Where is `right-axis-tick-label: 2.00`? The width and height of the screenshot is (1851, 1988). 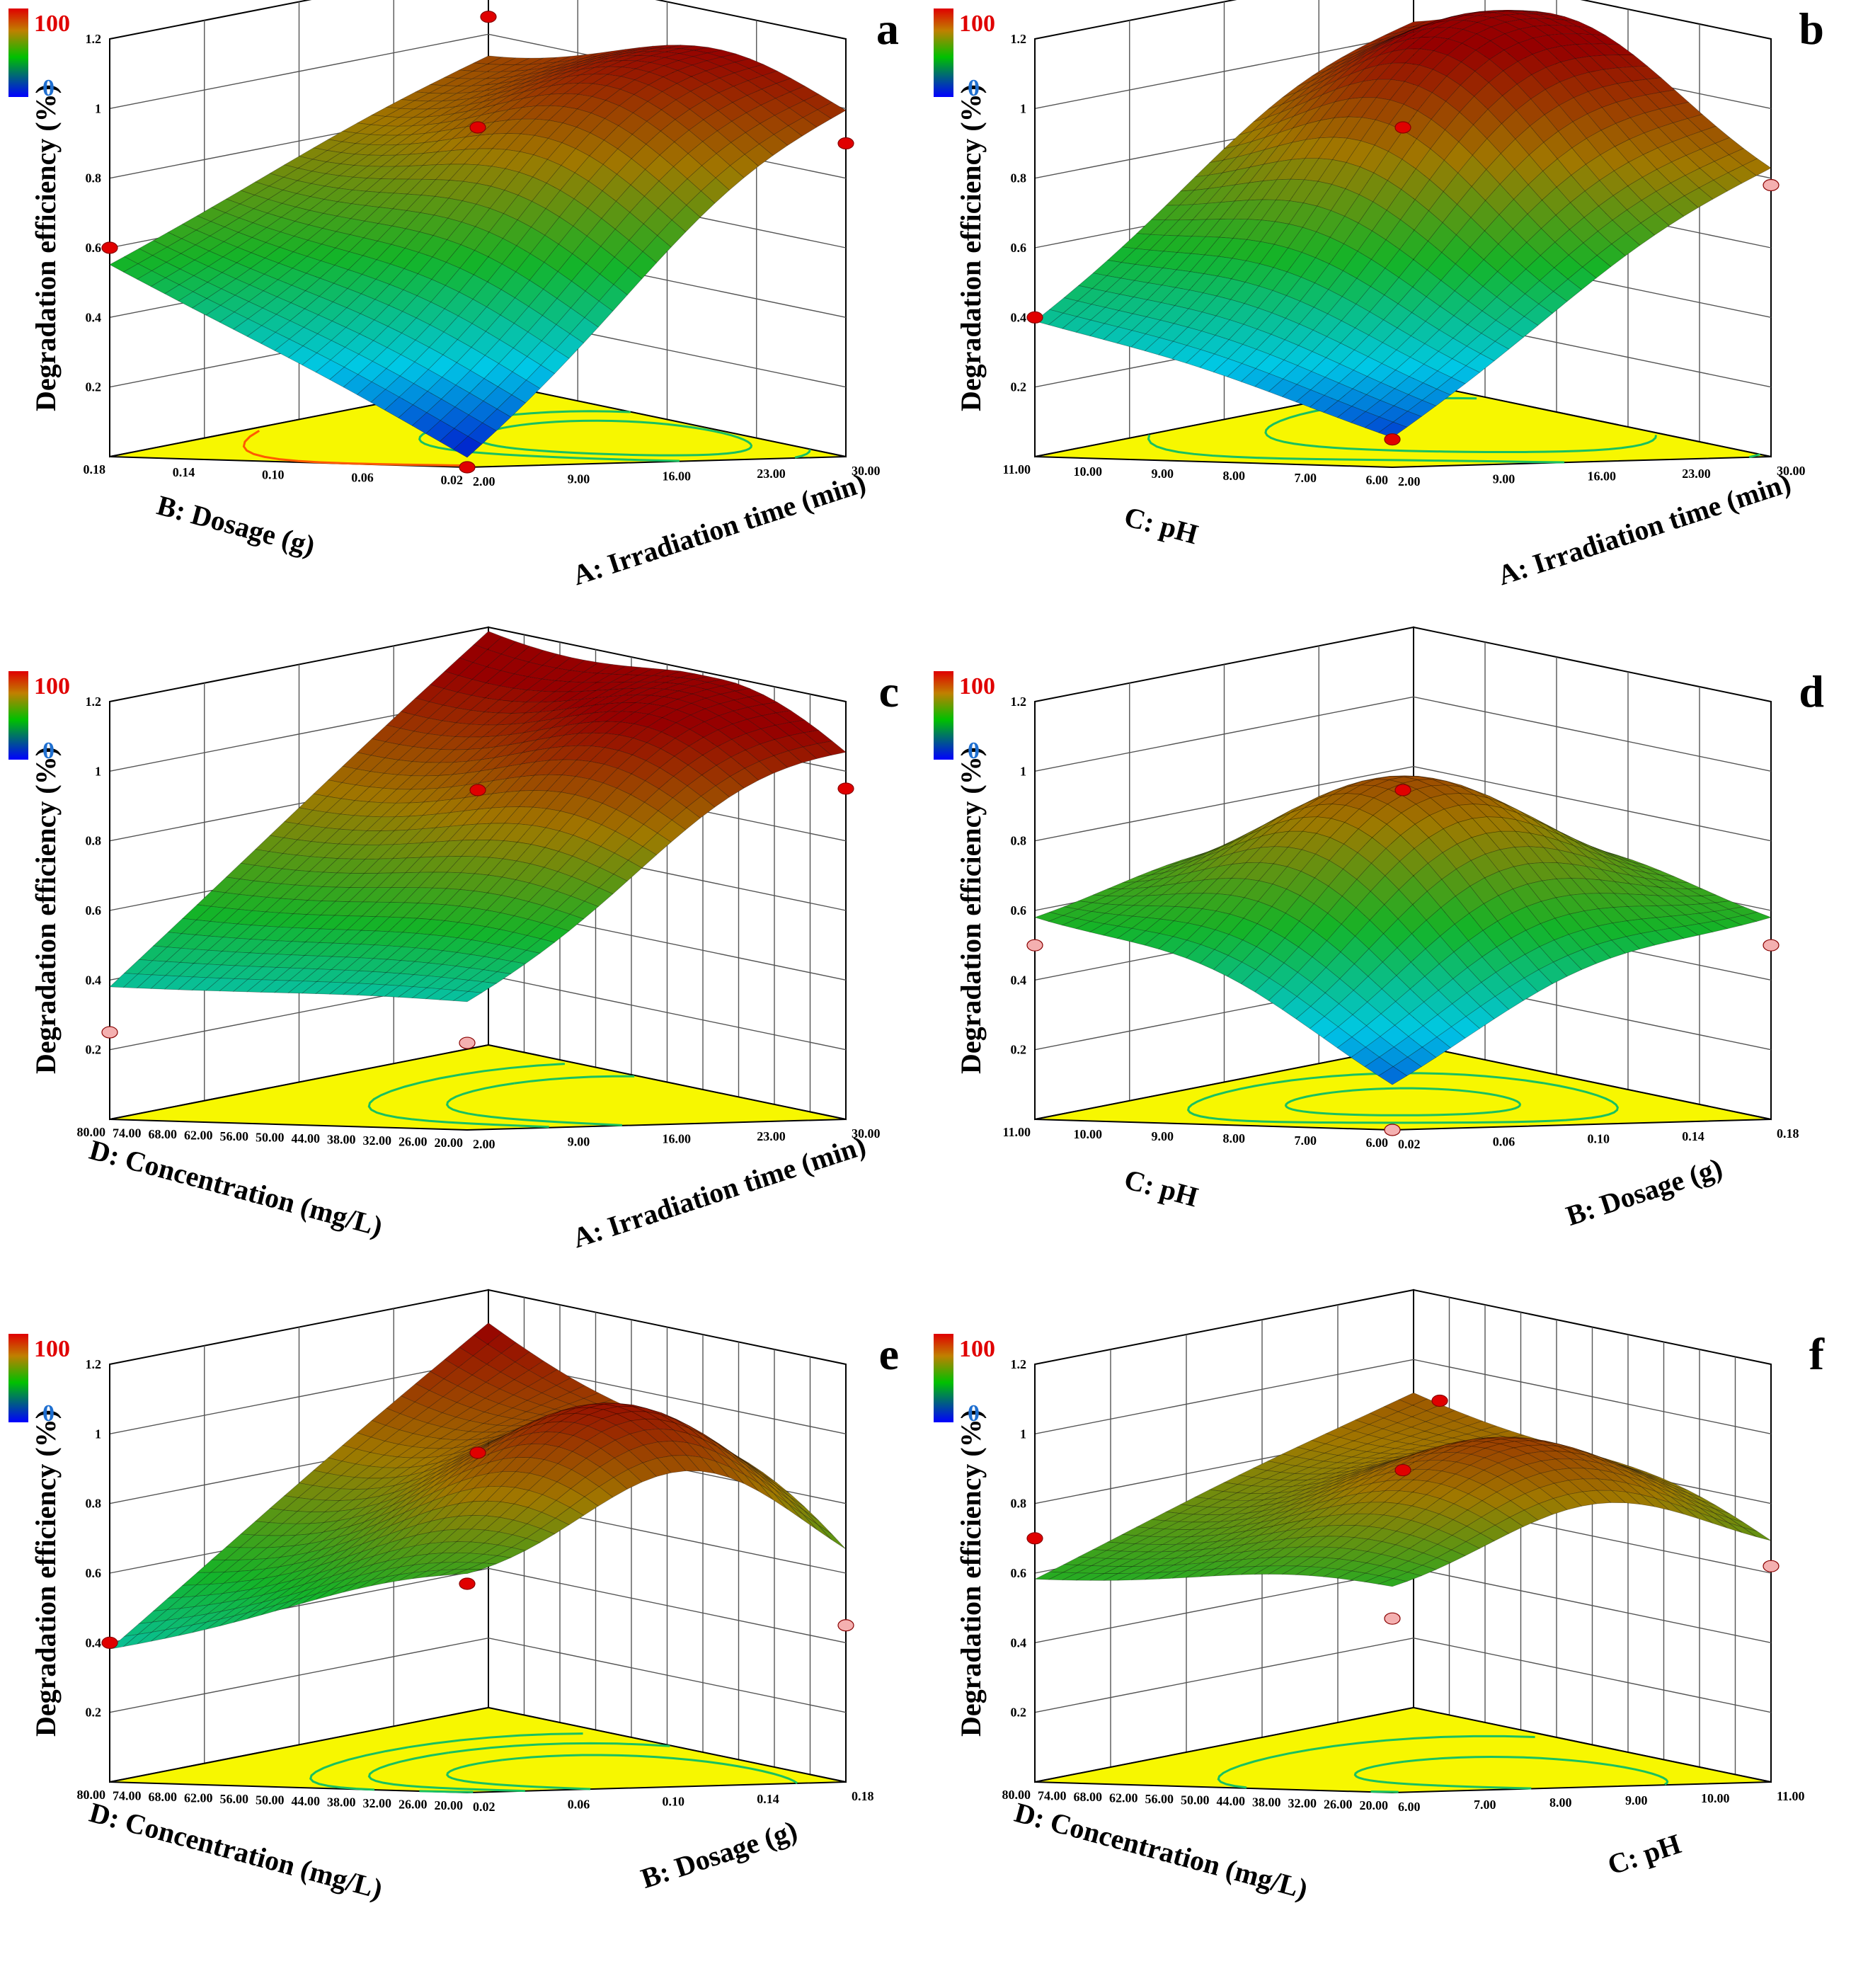
right-axis-tick-label: 2.00 is located at coordinates (484, 1144).